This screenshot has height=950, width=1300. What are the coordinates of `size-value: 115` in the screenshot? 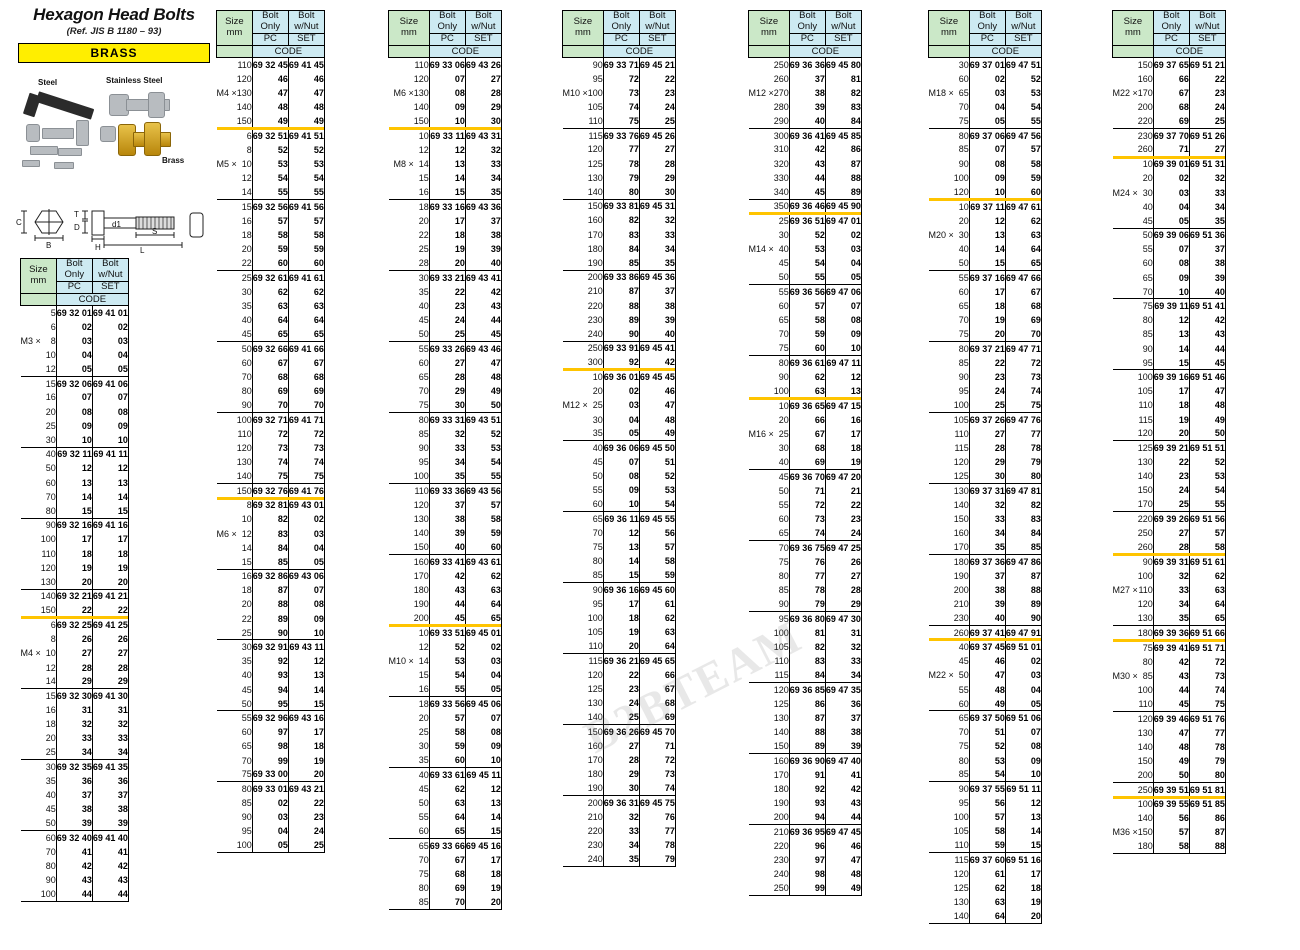 It's located at (595, 660).